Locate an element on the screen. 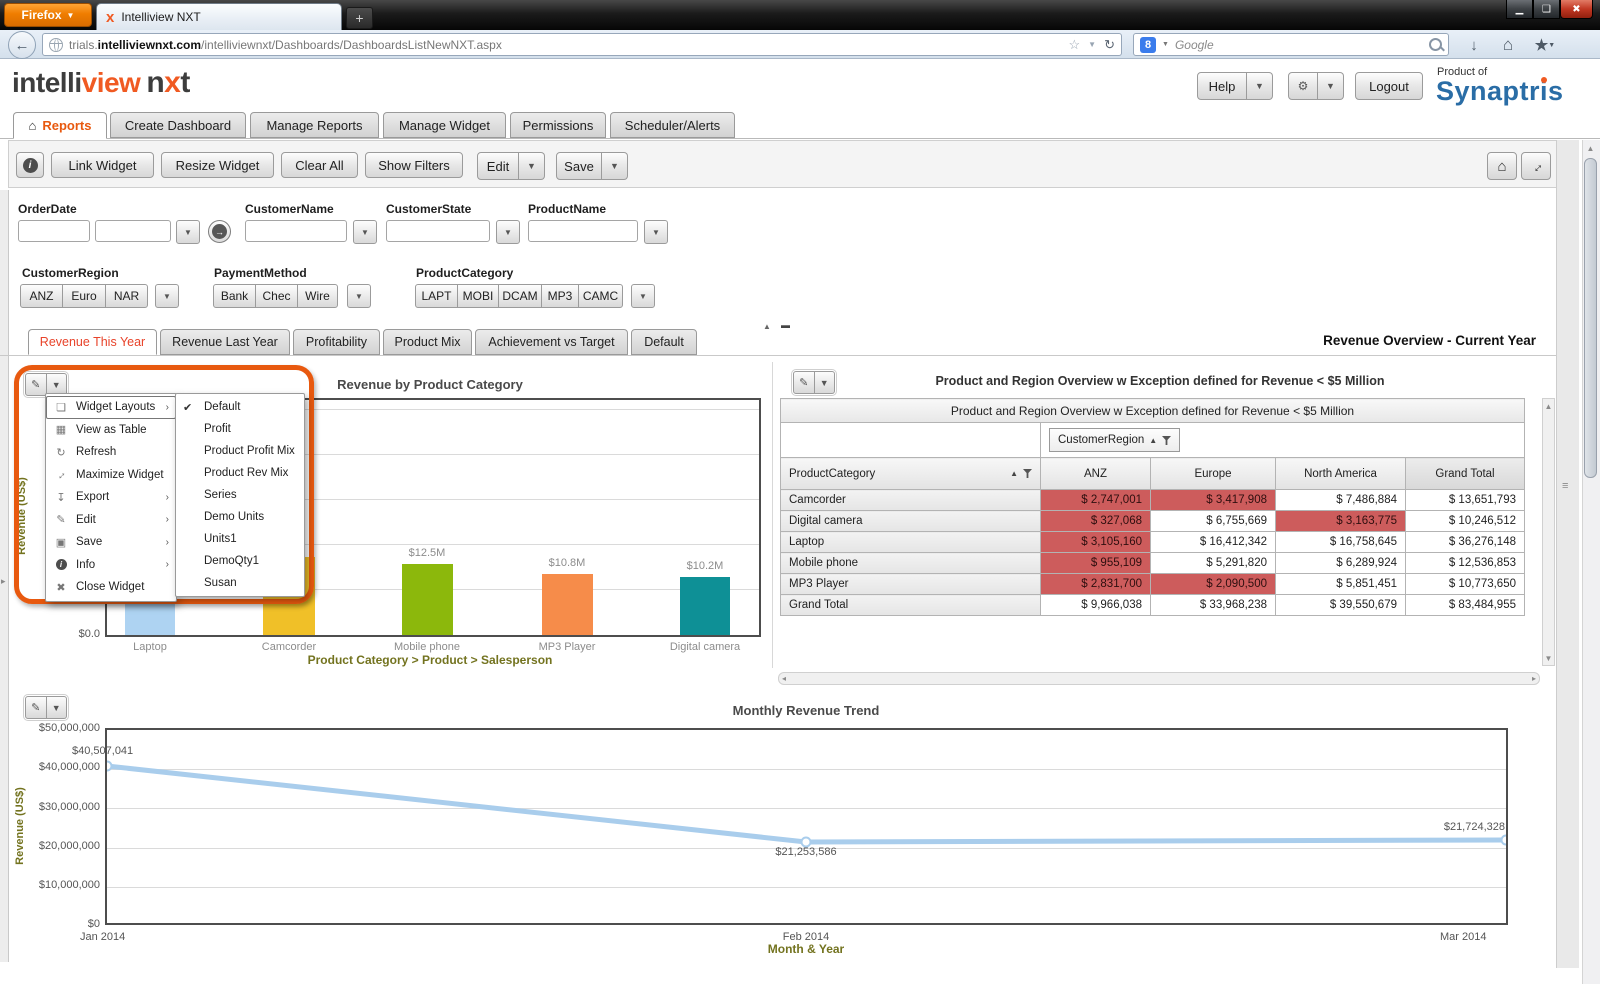  bar-mp3-player is located at coordinates (567, 604).